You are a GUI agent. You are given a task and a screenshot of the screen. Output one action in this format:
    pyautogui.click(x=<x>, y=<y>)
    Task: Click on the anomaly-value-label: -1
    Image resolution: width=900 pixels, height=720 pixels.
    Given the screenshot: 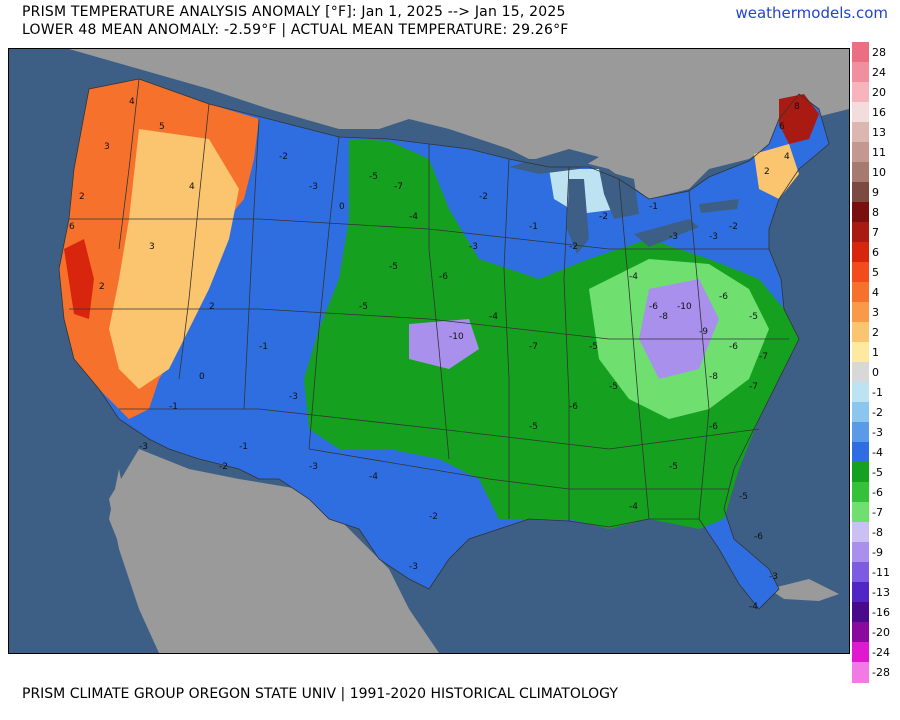 What is the action you would take?
    pyautogui.click(x=173, y=407)
    